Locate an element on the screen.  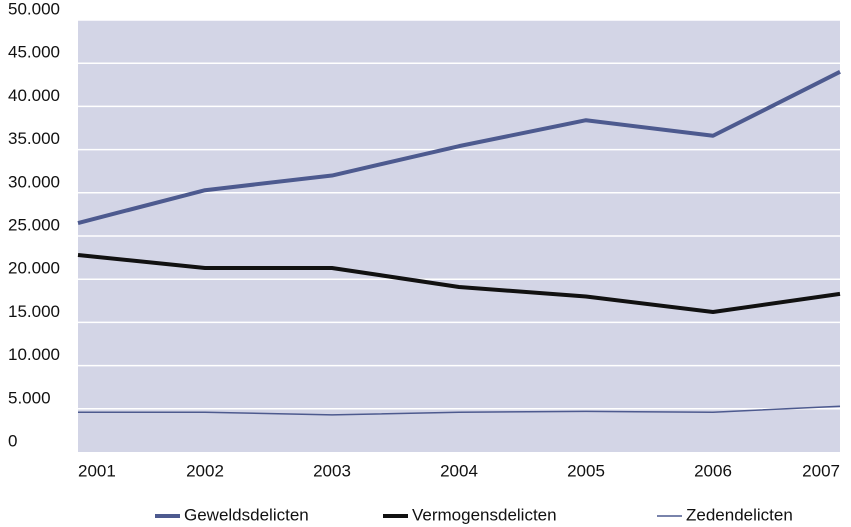
legend-label: Vermogensdelicten is located at coordinates (484, 514).